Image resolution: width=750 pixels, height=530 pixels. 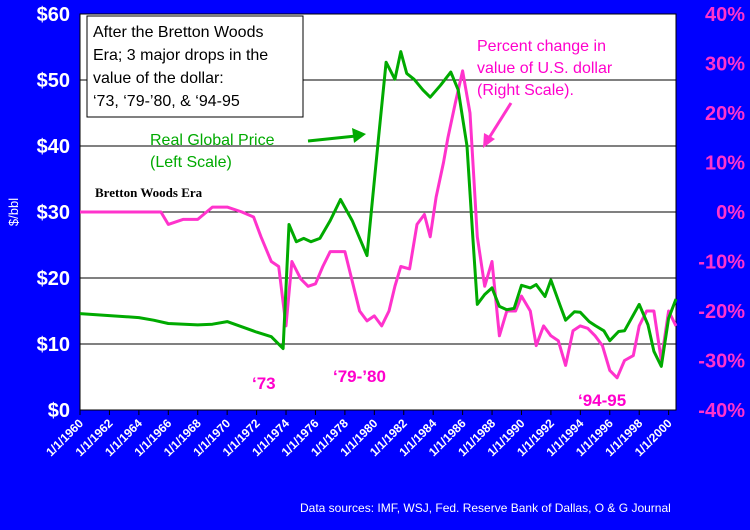 What do you see at coordinates (725, 164) in the screenshot?
I see `right-tick-label: 10%` at bounding box center [725, 164].